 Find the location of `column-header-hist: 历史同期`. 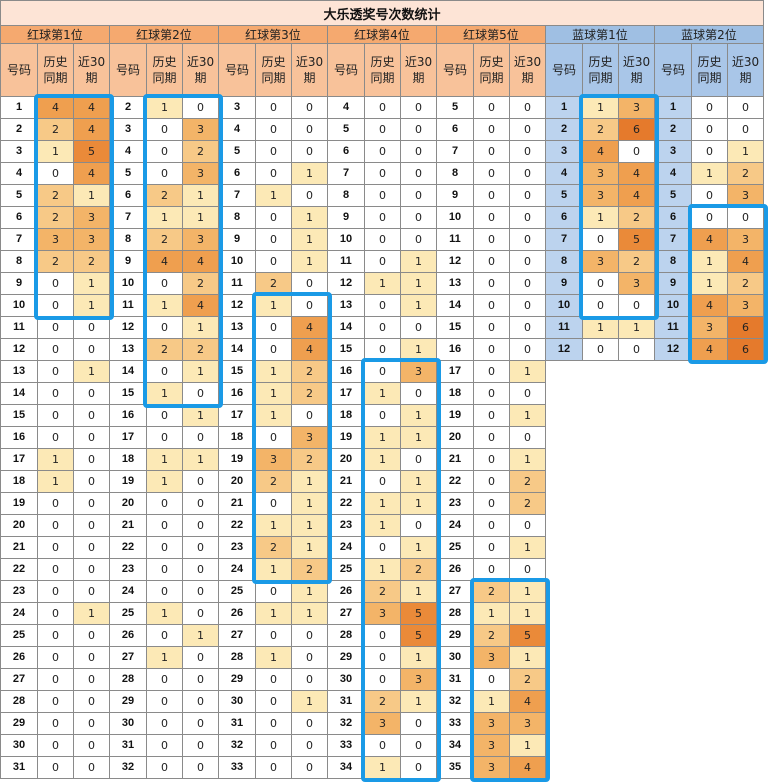

column-header-hist: 历史同期 is located at coordinates (273, 70).